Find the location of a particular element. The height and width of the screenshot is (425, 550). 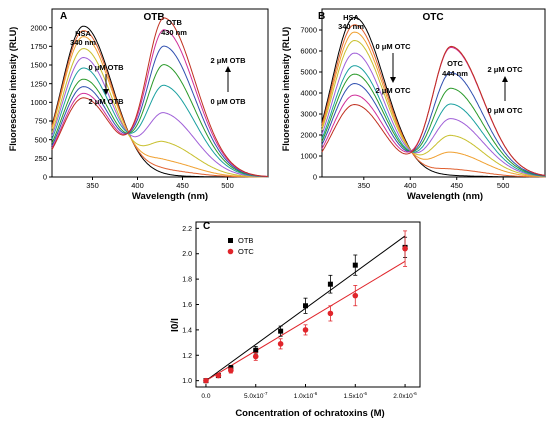

panel-b-xtick-label: 500 is located at coordinates (503, 185).